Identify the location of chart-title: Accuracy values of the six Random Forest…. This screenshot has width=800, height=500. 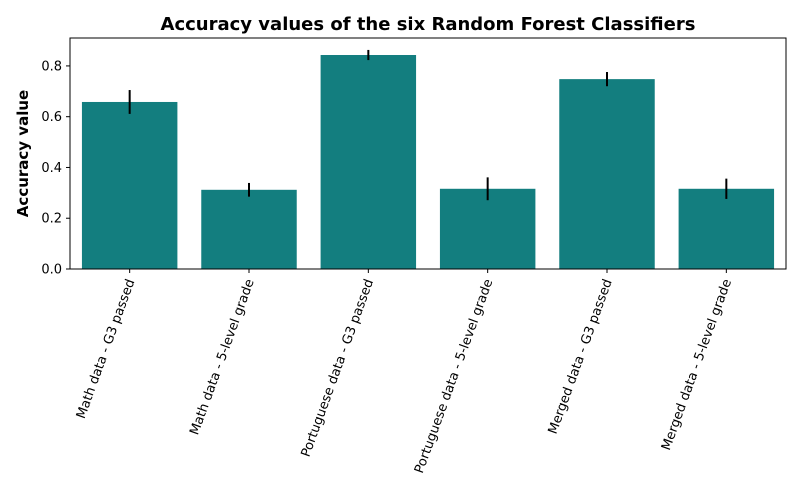
(428, 24).